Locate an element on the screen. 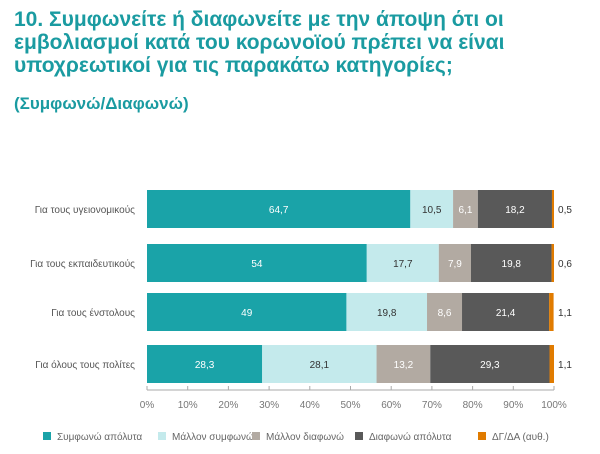 Image resolution: width=600 pixels, height=454 pixels. x-tick-label: 90% is located at coordinates (513, 405).